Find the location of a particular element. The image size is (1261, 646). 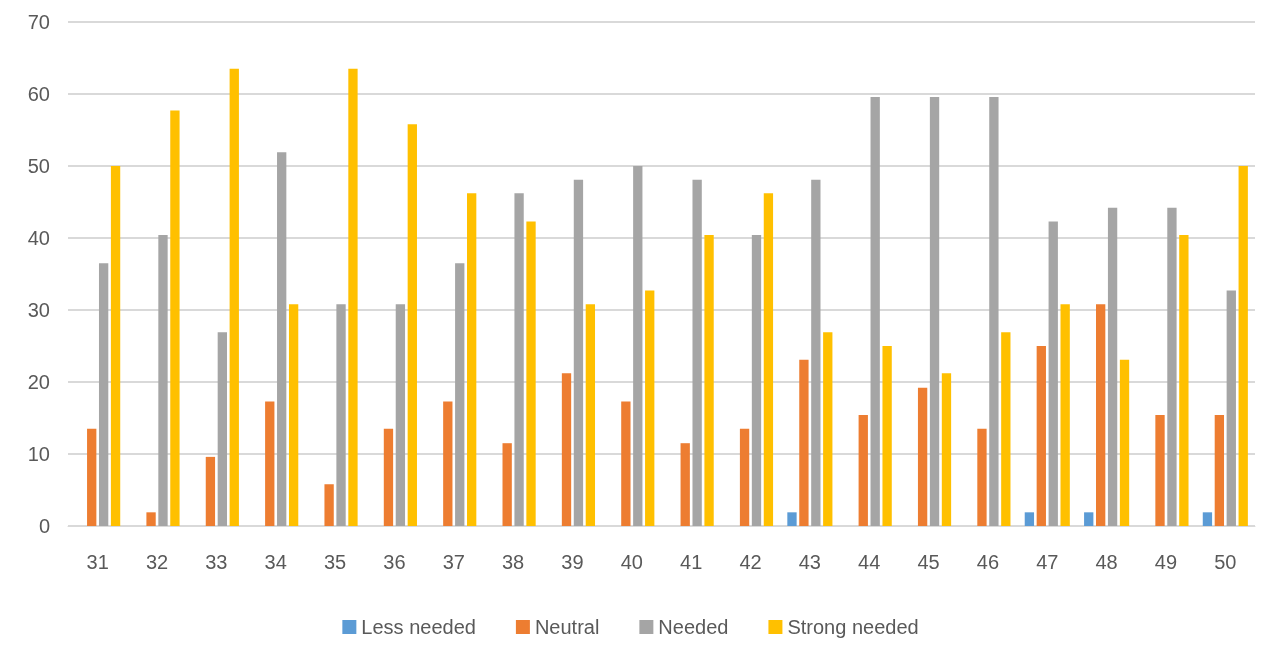

x-tick-label: 45 is located at coordinates (928, 562).